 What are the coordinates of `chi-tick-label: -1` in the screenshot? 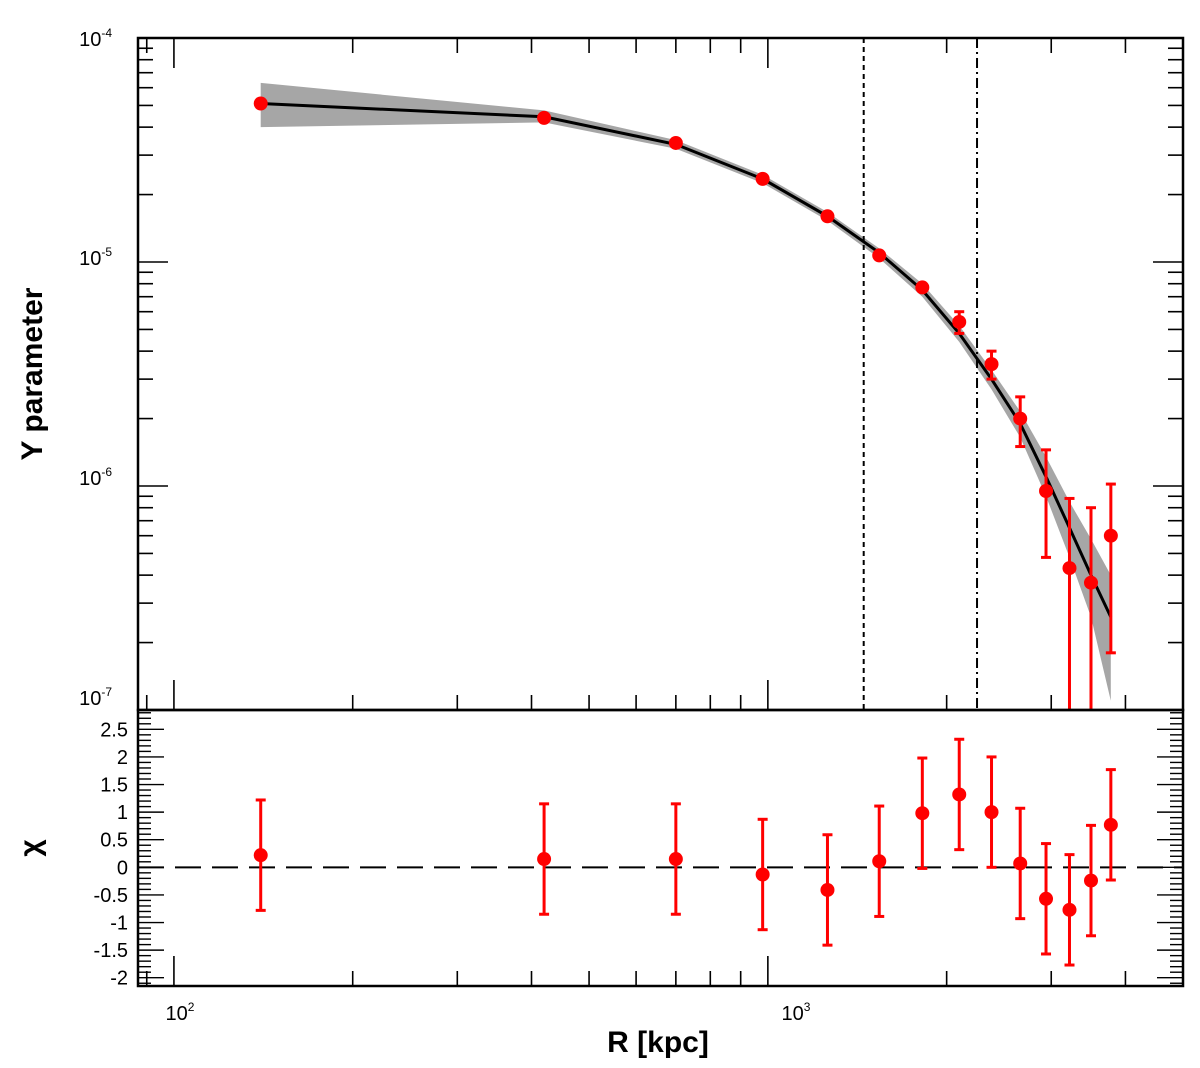 It's located at (119, 924).